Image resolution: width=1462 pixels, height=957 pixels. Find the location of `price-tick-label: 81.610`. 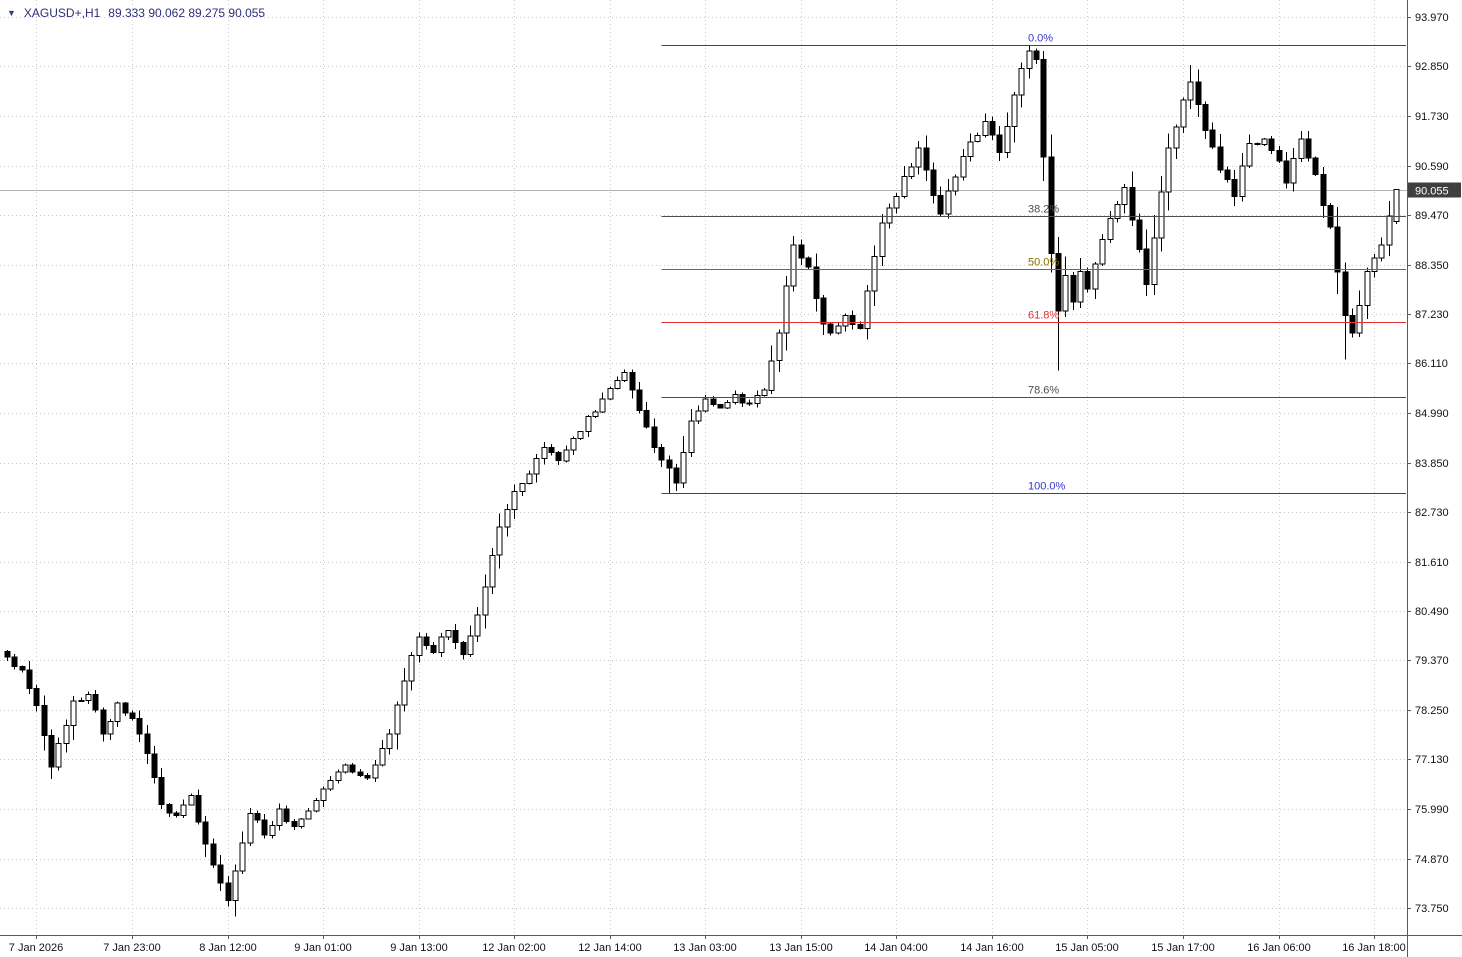

price-tick-label: 81.610 is located at coordinates (1432, 563).